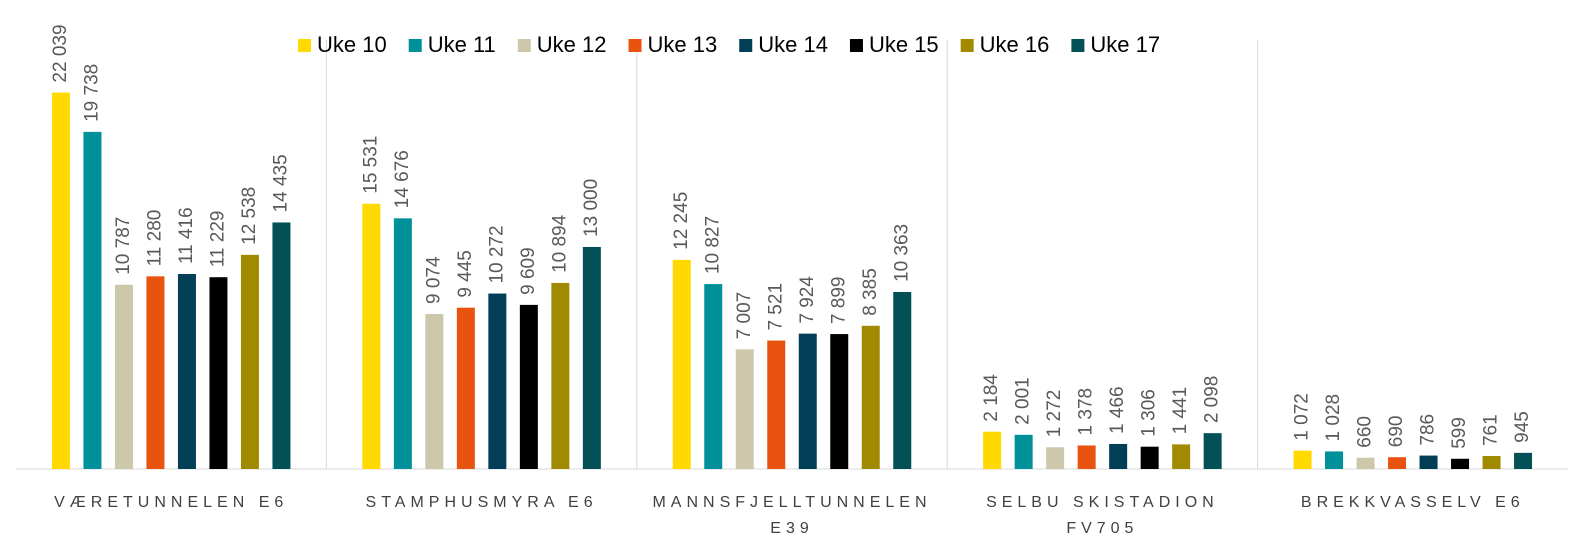  What do you see at coordinates (481, 502) in the screenshot?
I see `x-tick-label: STAMPHUSMYRA E6` at bounding box center [481, 502].